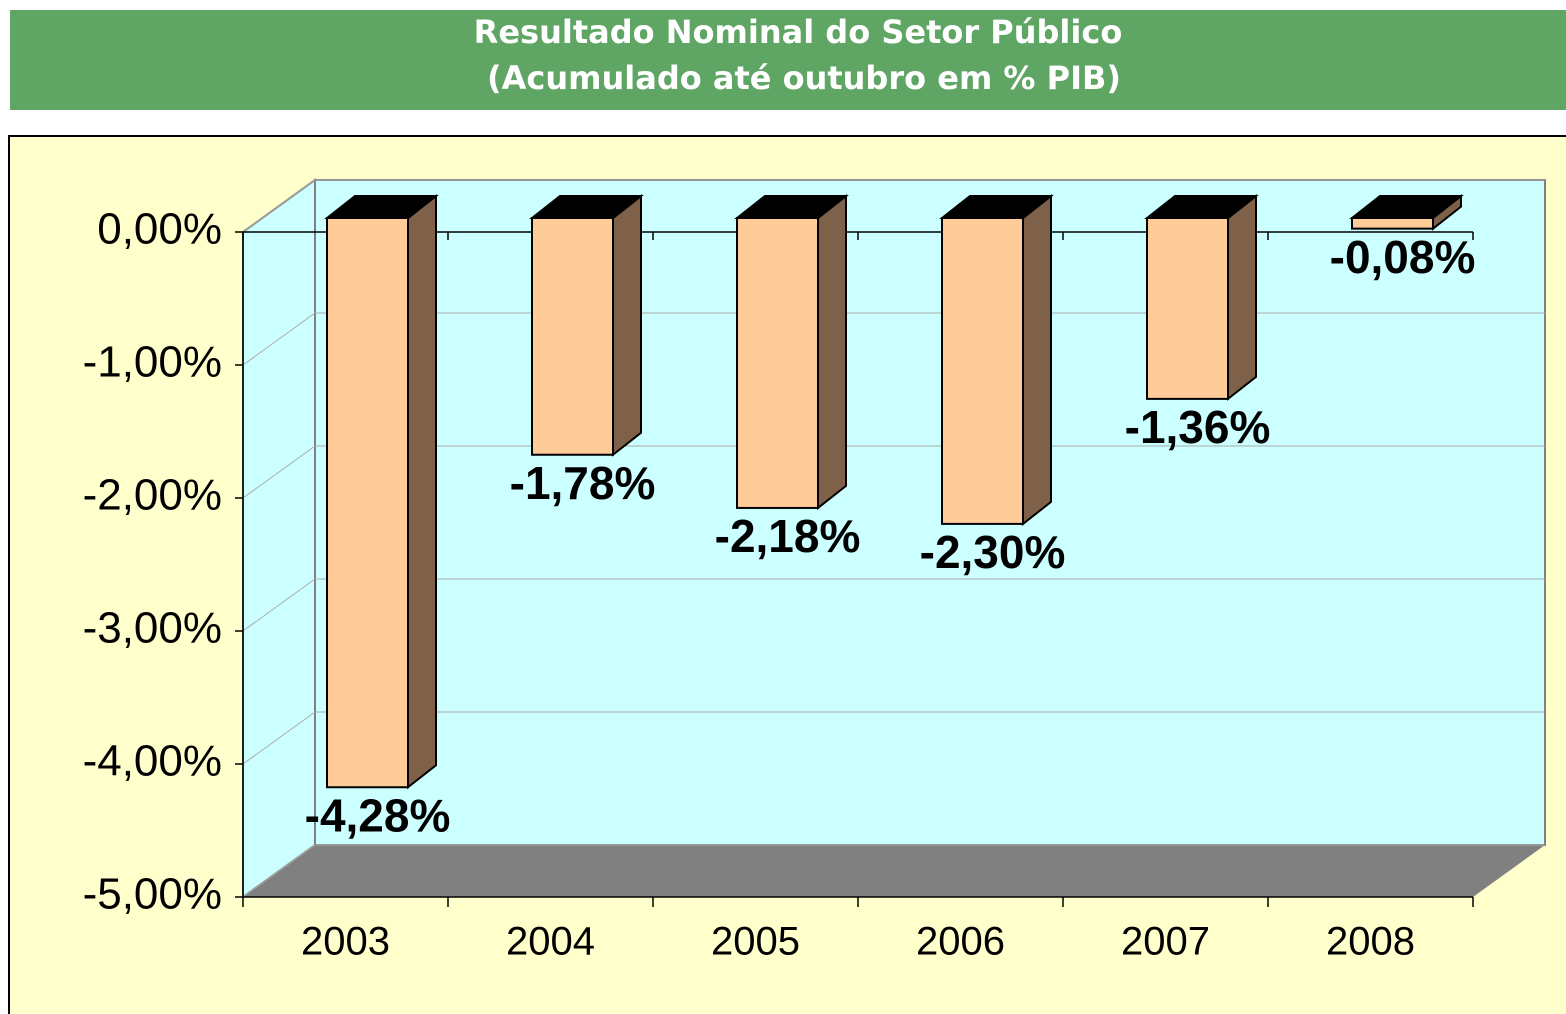 This screenshot has height=1014, width=1566. What do you see at coordinates (550, 942) in the screenshot?
I see `x-tick-label: 2004` at bounding box center [550, 942].